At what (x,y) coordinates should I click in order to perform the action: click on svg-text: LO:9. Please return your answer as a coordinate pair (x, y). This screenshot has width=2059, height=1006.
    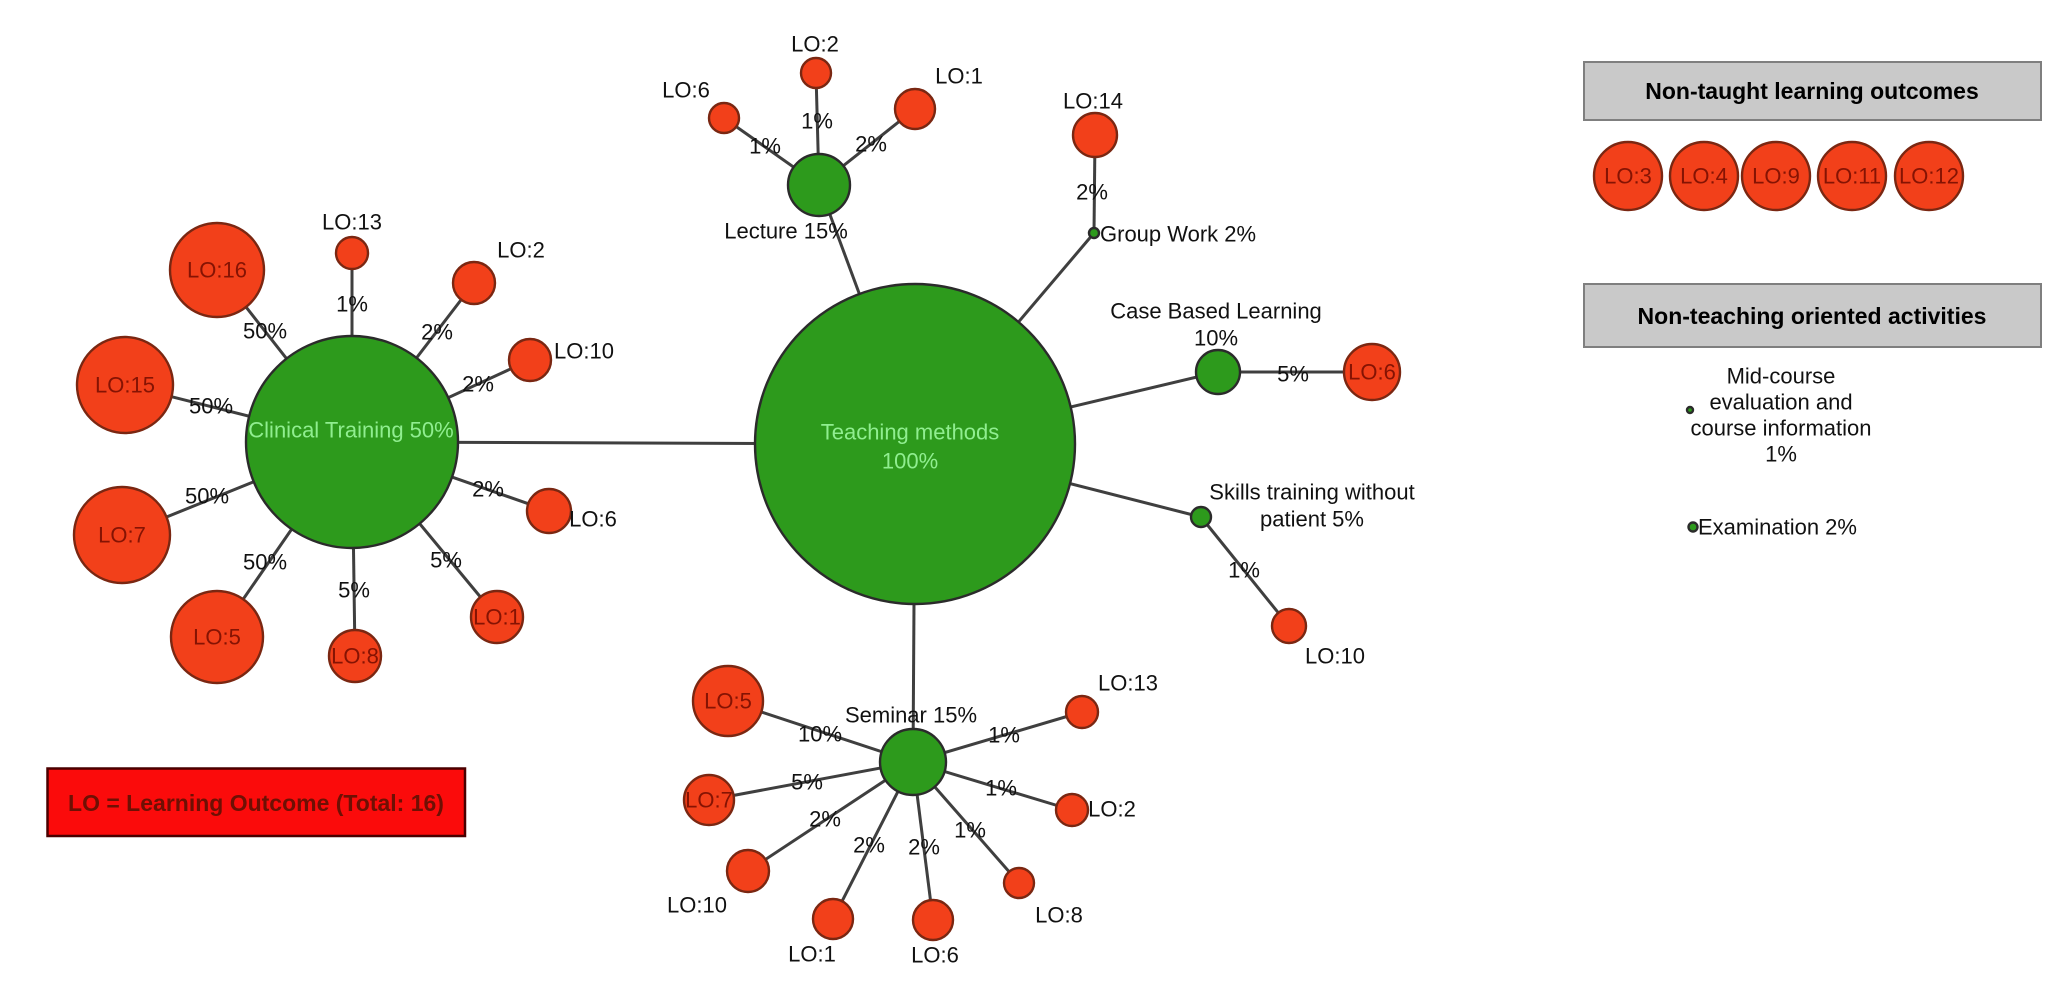
    Looking at the image, I should click on (1776, 176).